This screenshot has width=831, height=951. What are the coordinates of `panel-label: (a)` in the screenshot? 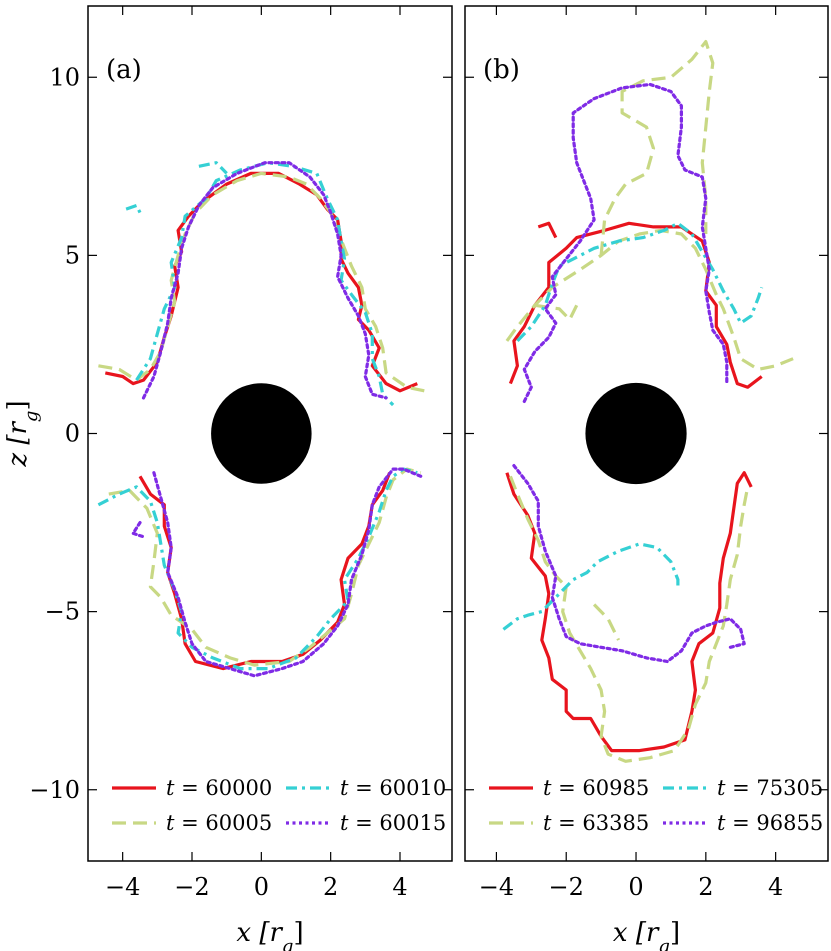 It's located at (124, 70).